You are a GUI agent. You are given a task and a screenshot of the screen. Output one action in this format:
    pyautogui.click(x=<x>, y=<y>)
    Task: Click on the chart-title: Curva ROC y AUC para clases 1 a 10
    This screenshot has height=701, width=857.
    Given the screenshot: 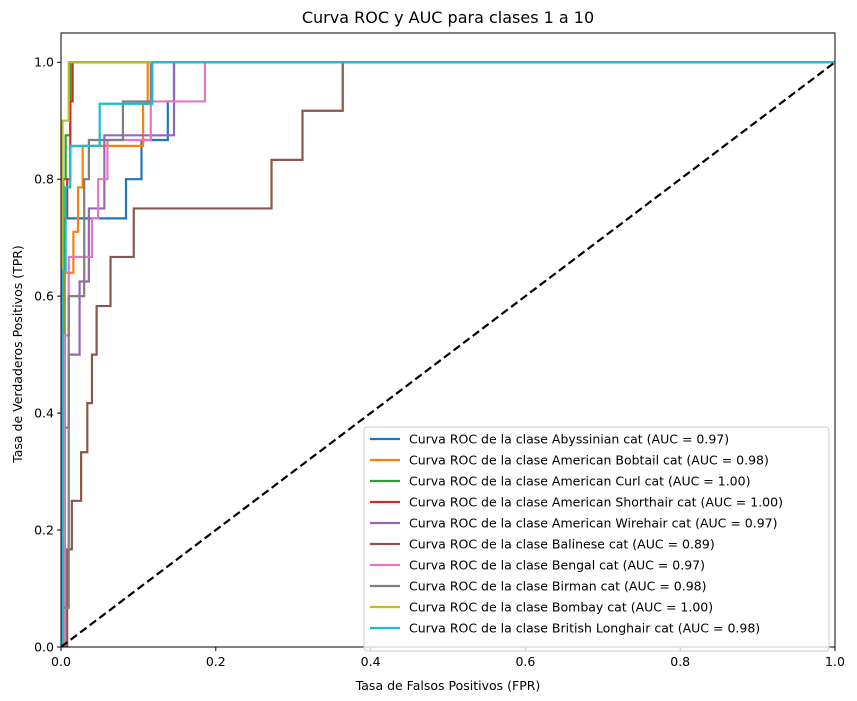 What is the action you would take?
    pyautogui.click(x=448, y=17)
    